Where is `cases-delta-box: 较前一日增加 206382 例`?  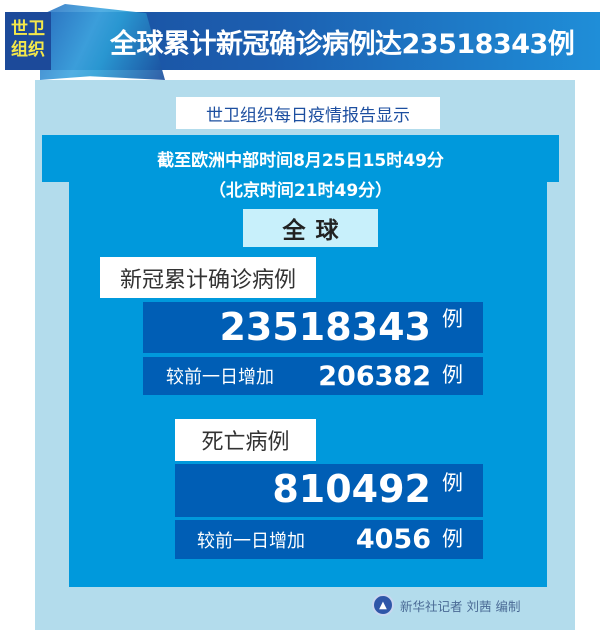 cases-delta-box: 较前一日增加 206382 例 is located at coordinates (313, 376).